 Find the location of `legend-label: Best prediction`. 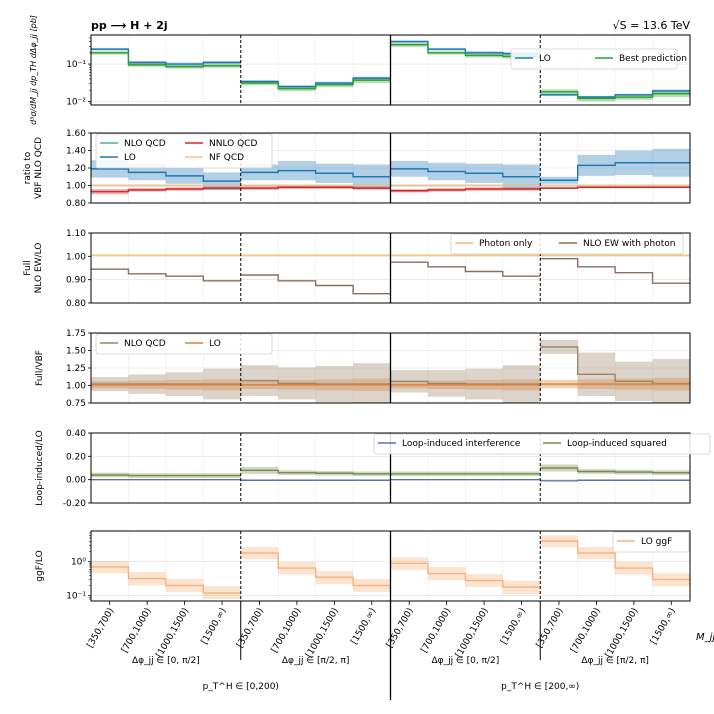

legend-label: Best prediction is located at coordinates (653, 59).